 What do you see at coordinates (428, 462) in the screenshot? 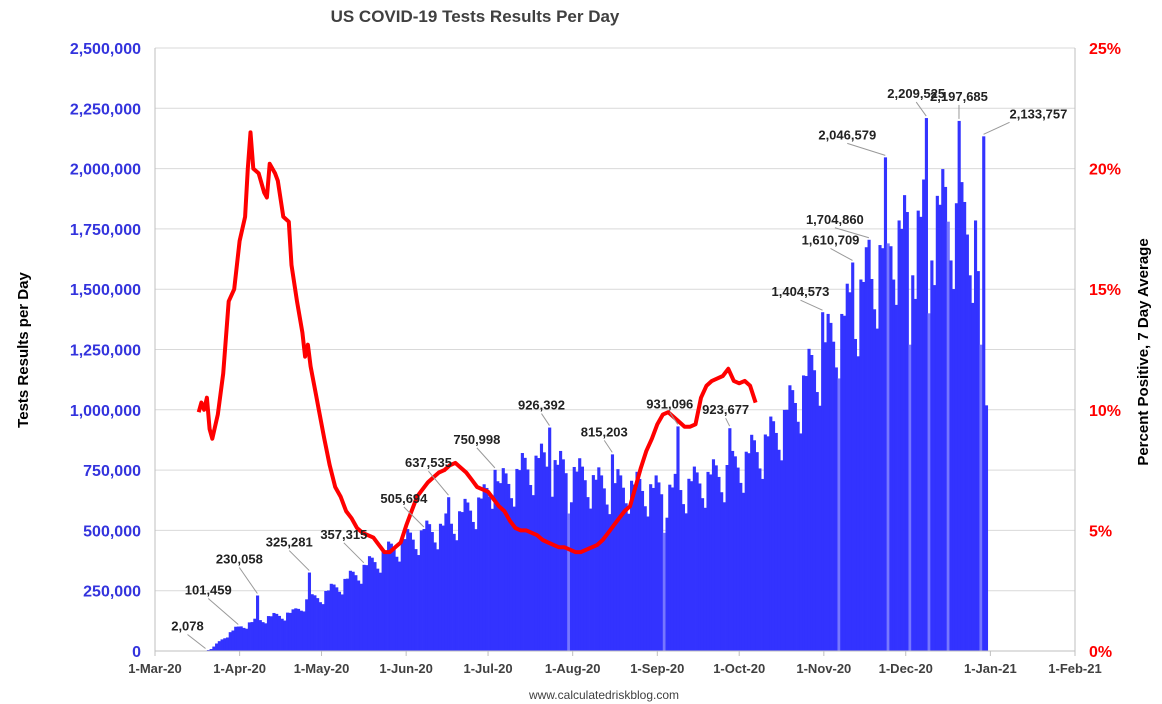
I see `annotation-label: 637,535` at bounding box center [428, 462].